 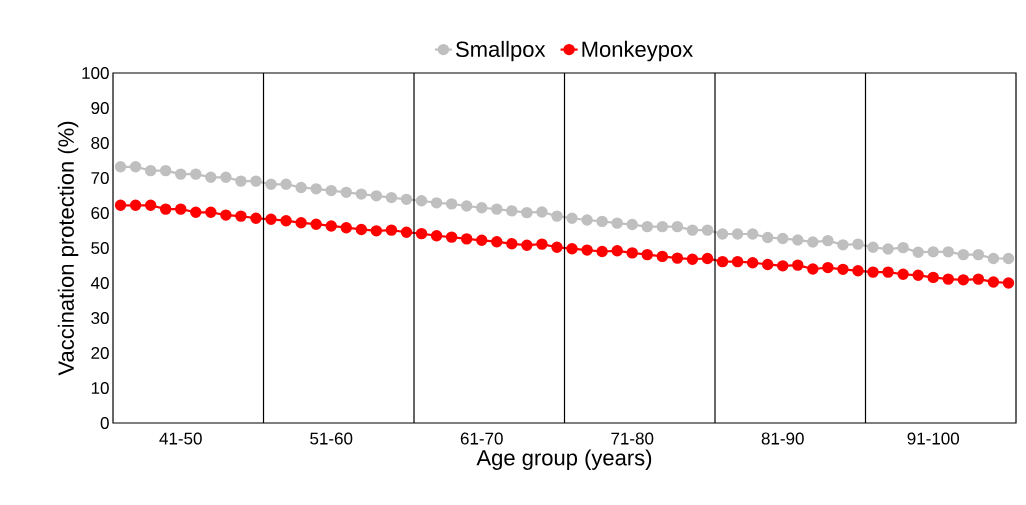 What do you see at coordinates (100, 318) in the screenshot?
I see `y-tick-label: 30` at bounding box center [100, 318].